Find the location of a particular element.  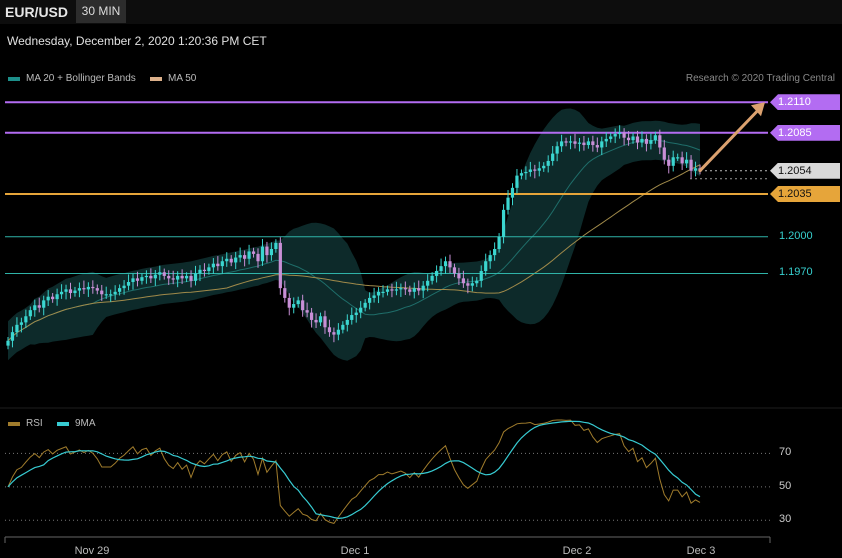

rsi-tick-70: 70 is located at coordinates (785, 452).